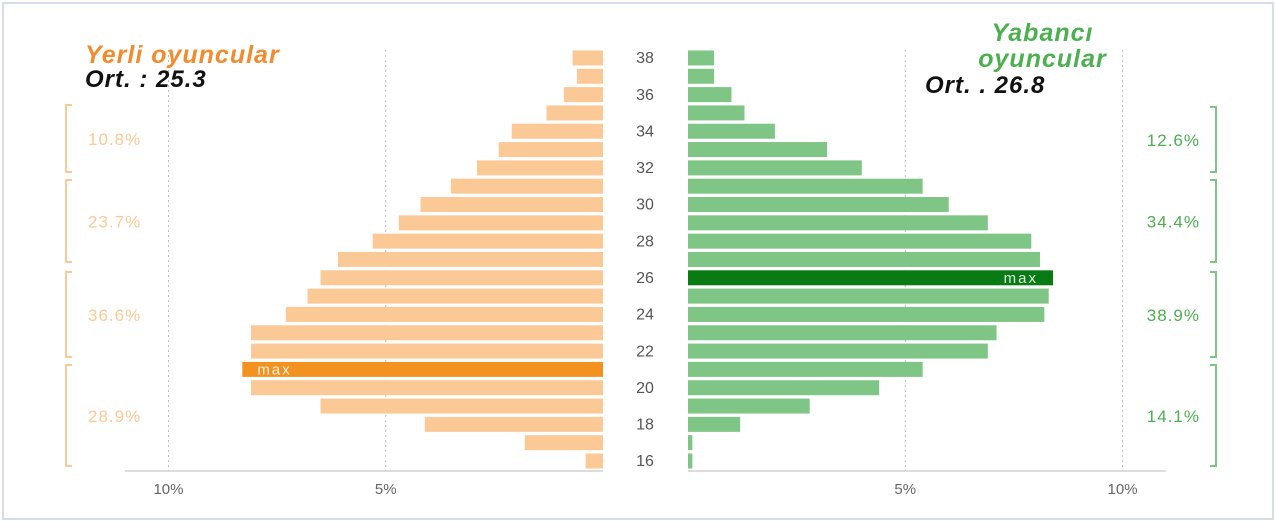  What do you see at coordinates (645, 315) in the screenshot?
I see `y-tick-label: 24` at bounding box center [645, 315].